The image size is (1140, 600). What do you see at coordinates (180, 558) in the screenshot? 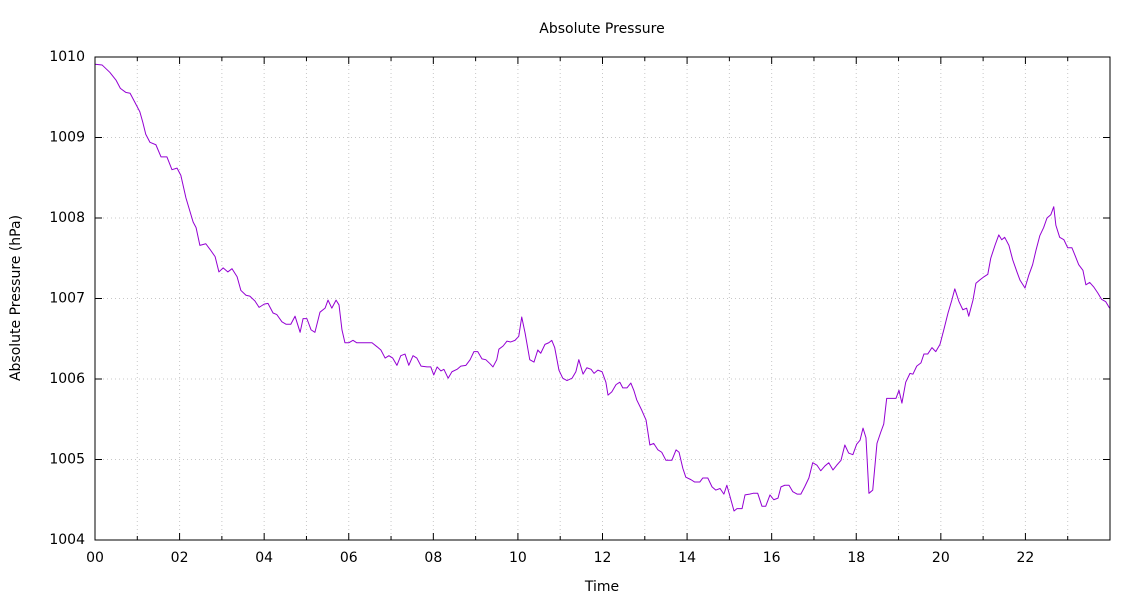
I see `x-tick-label: 02` at bounding box center [180, 558].